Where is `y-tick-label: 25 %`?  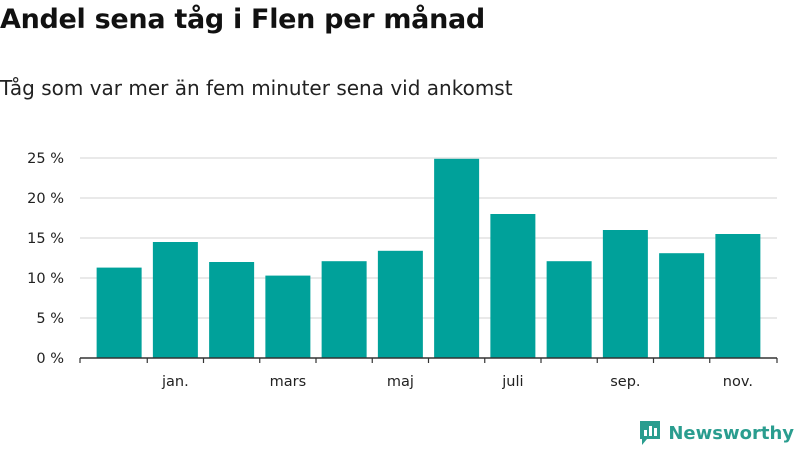 y-tick-label: 25 % is located at coordinates (45, 159).